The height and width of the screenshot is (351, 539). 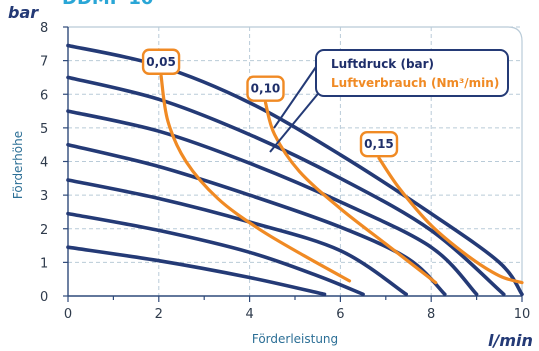 I want to click on x-tick-label: 0, so click(x=68, y=314).